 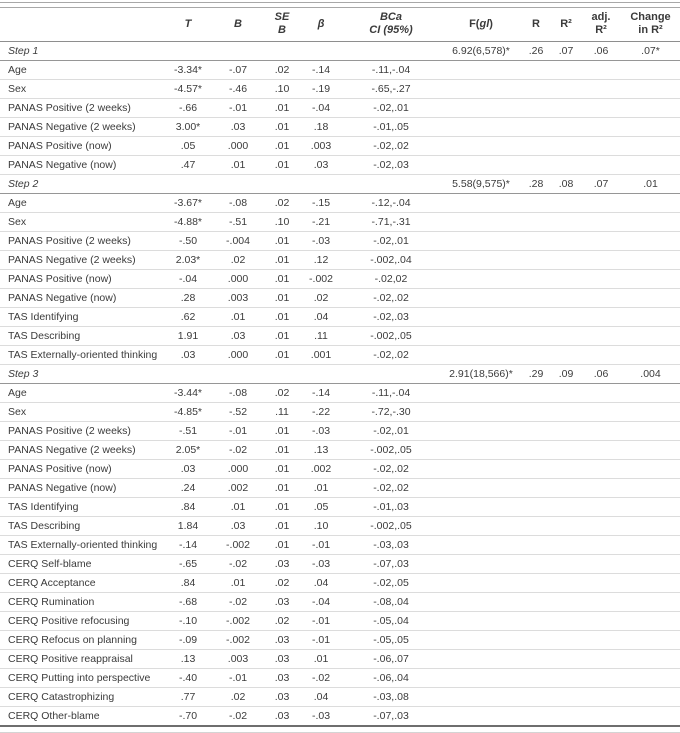 What do you see at coordinates (321, 545) in the screenshot?
I see `cell-beta: -.01` at bounding box center [321, 545].